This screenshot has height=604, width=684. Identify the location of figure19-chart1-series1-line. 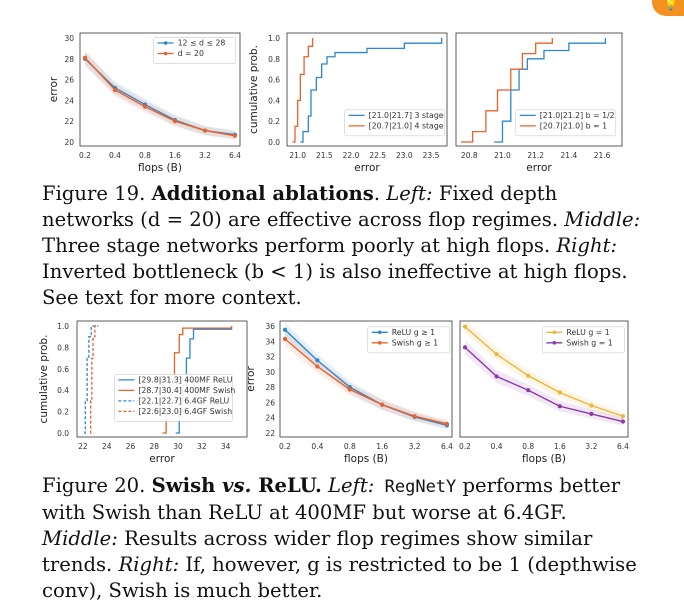
(160, 97).